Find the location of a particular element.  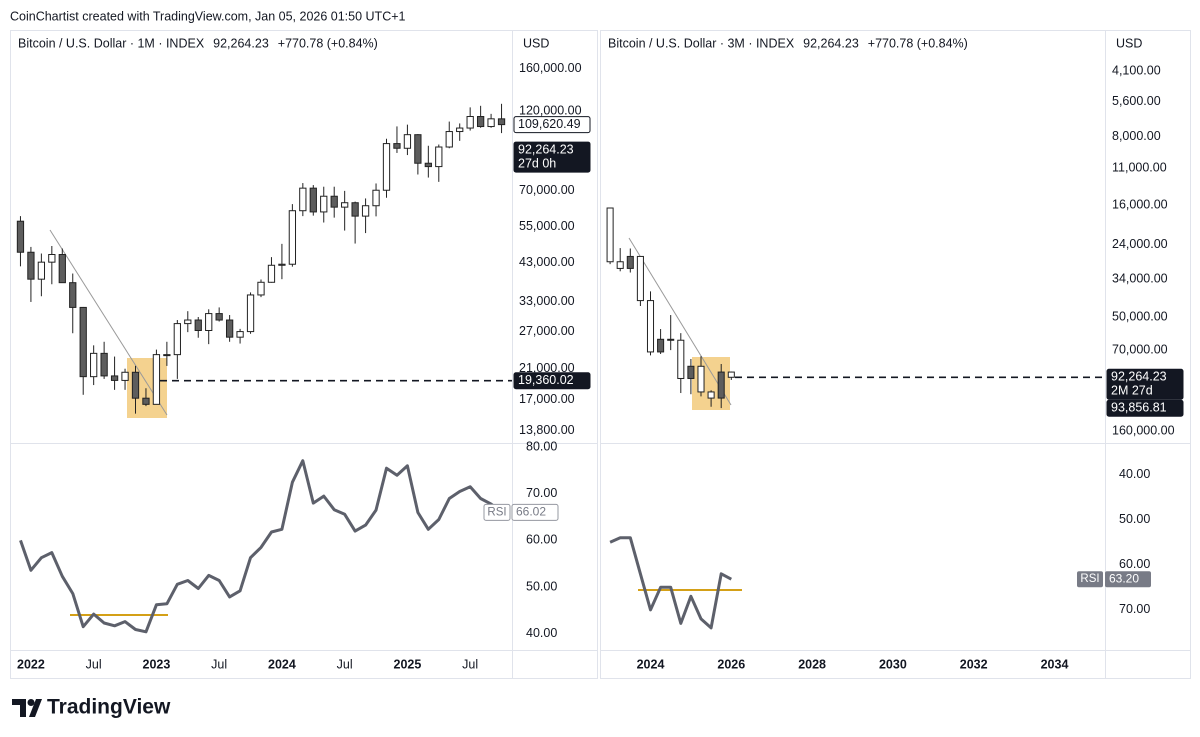

x-tick-label: 2032 is located at coordinates (974, 664).